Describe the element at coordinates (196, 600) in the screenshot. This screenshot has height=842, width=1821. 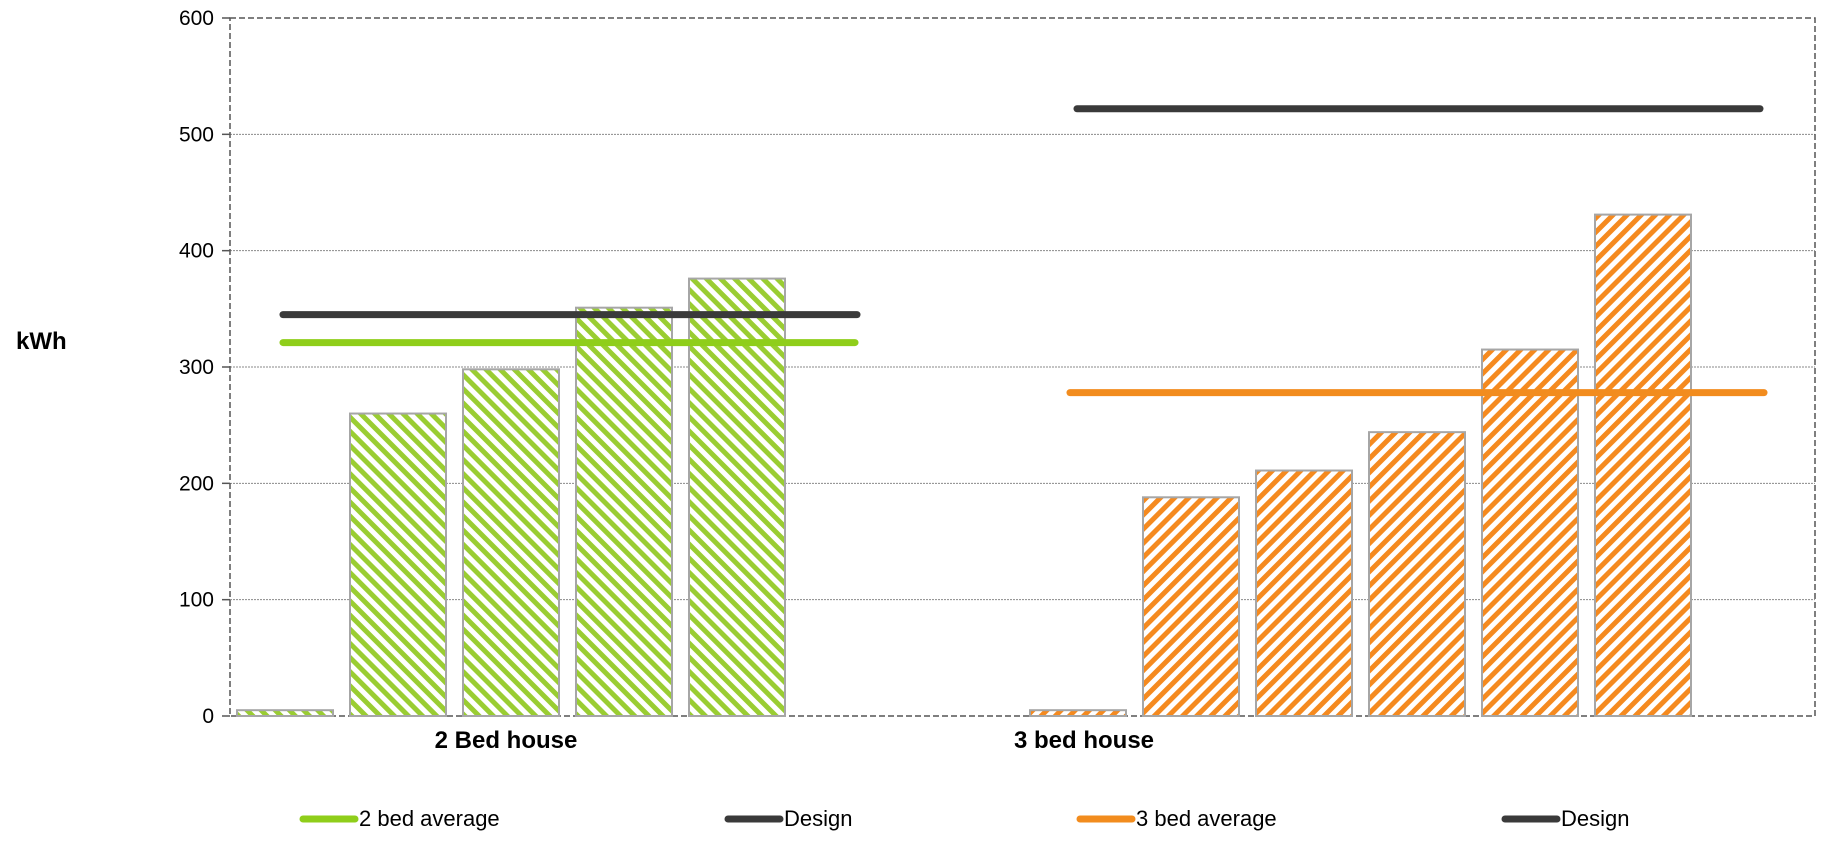
I see `y-tick-label: 100` at that location.